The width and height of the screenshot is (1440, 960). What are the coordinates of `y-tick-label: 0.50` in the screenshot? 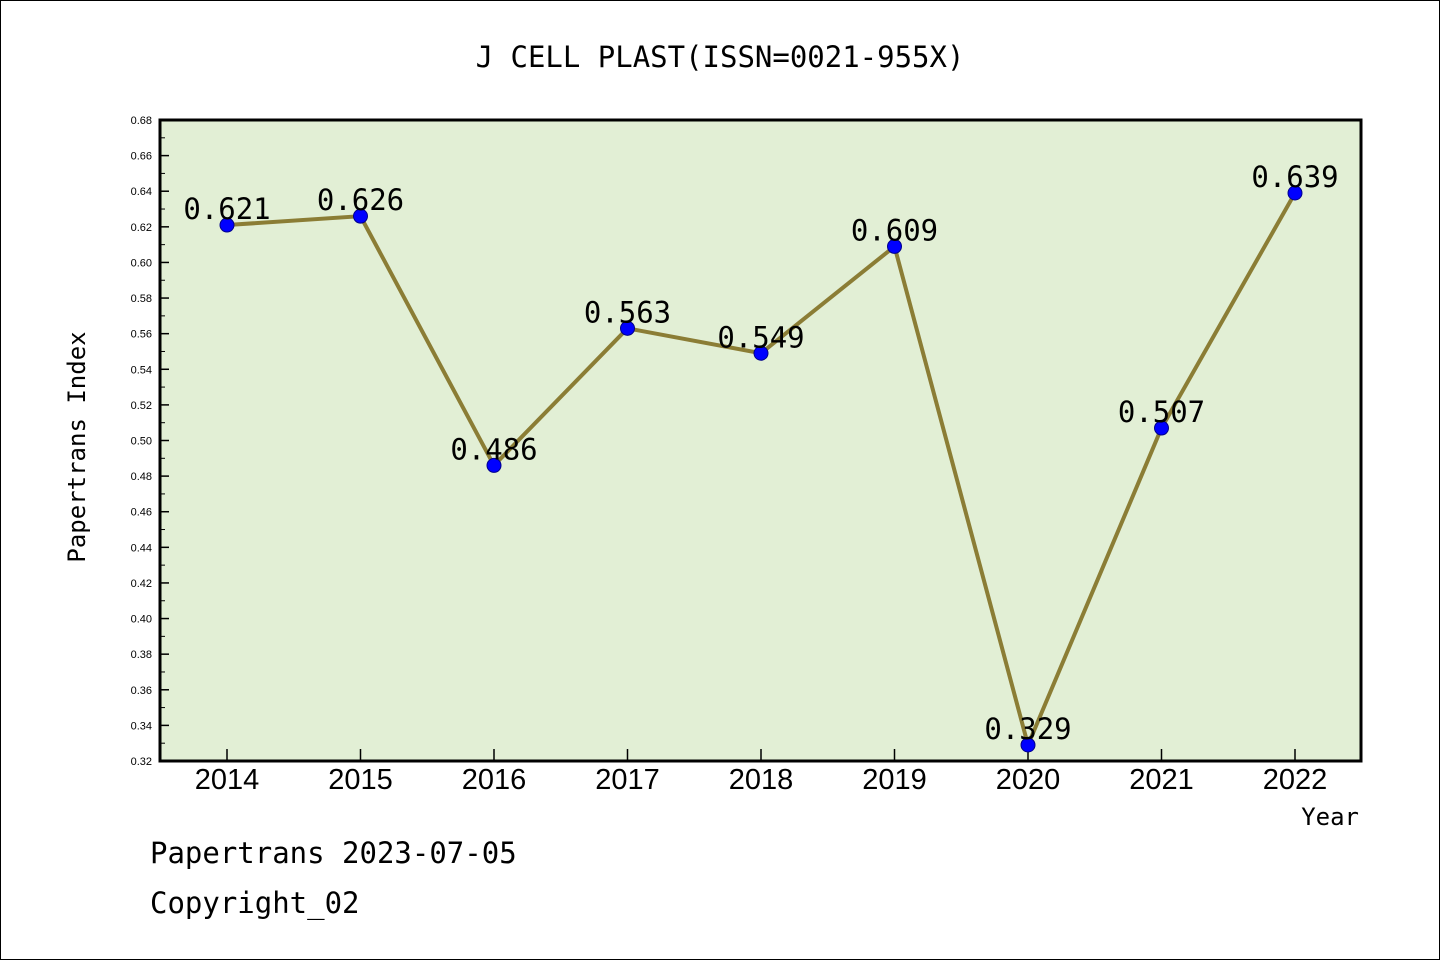 It's located at (141, 442).